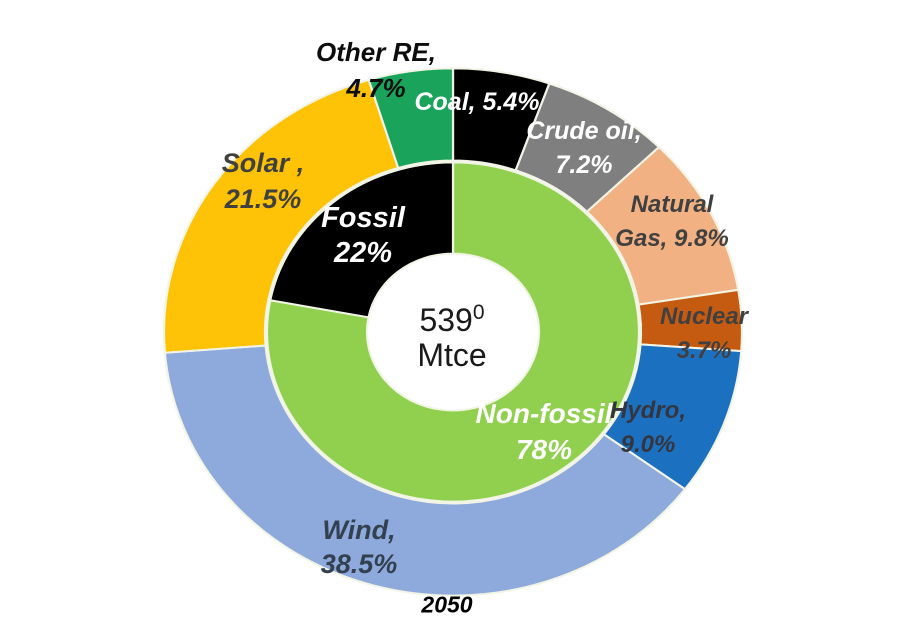 This screenshot has height=633, width=900. I want to click on label-solar: Solar , 21.5%, so click(263, 181).